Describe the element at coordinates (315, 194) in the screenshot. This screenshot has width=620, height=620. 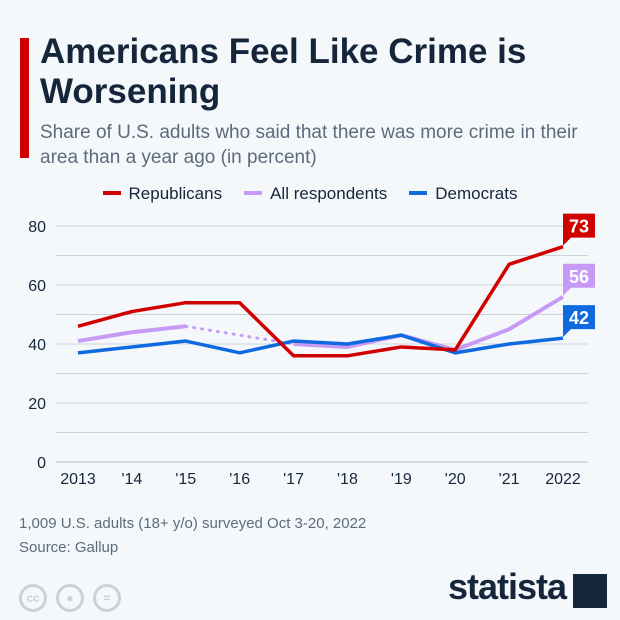
I see `legend-item-all: All respondents` at that location.